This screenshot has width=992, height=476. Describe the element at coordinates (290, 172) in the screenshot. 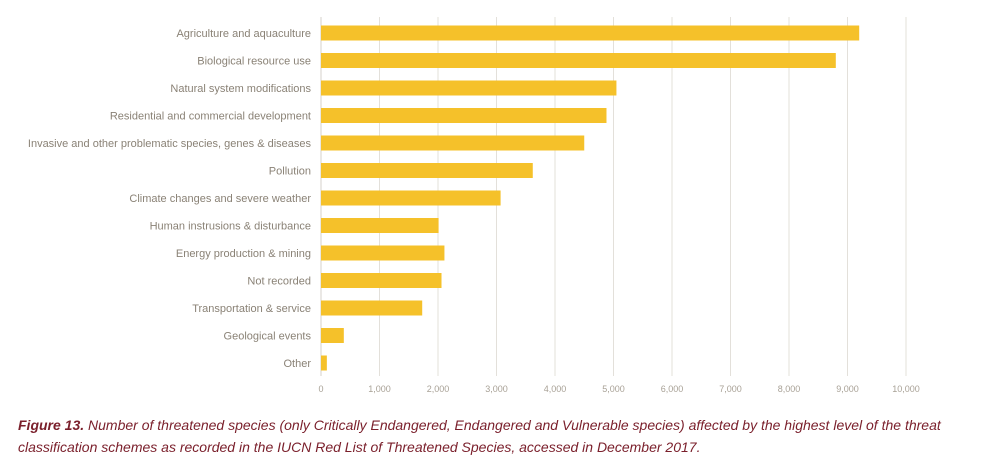

I see `category-label: Pollution` at that location.